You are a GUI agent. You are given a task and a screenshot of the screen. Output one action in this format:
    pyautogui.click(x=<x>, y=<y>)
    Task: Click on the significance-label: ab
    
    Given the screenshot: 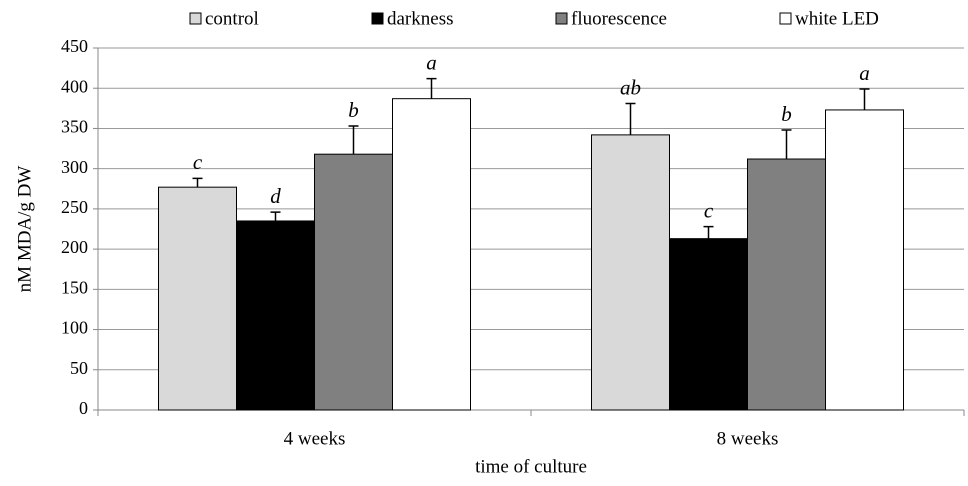 What is the action you would take?
    pyautogui.click(x=630, y=87)
    